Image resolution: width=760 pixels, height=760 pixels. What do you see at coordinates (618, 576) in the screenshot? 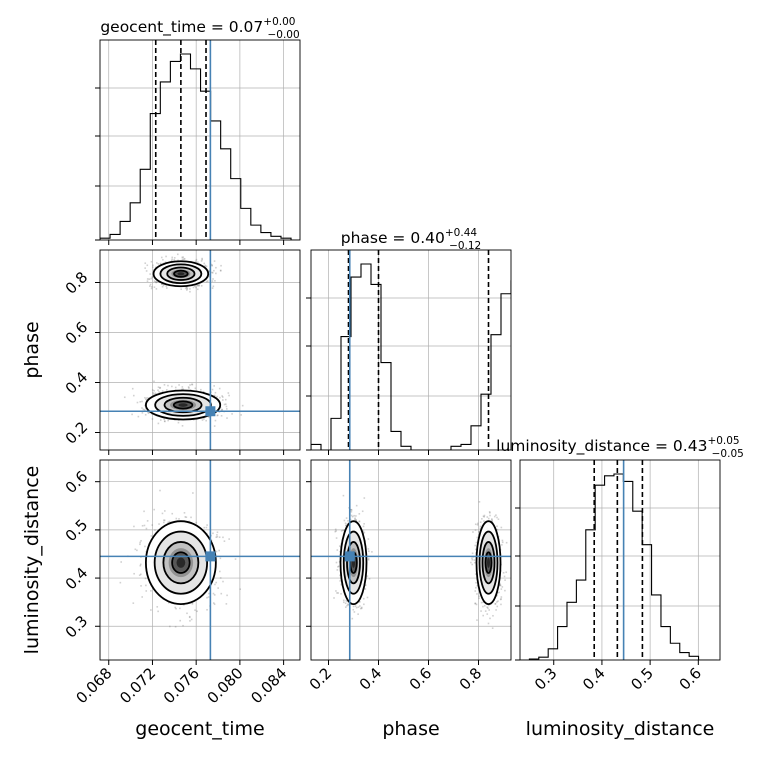
I see `hist-luminosity-distance-panel: 0.3 0.4 0.5 0.6` at bounding box center [618, 576].